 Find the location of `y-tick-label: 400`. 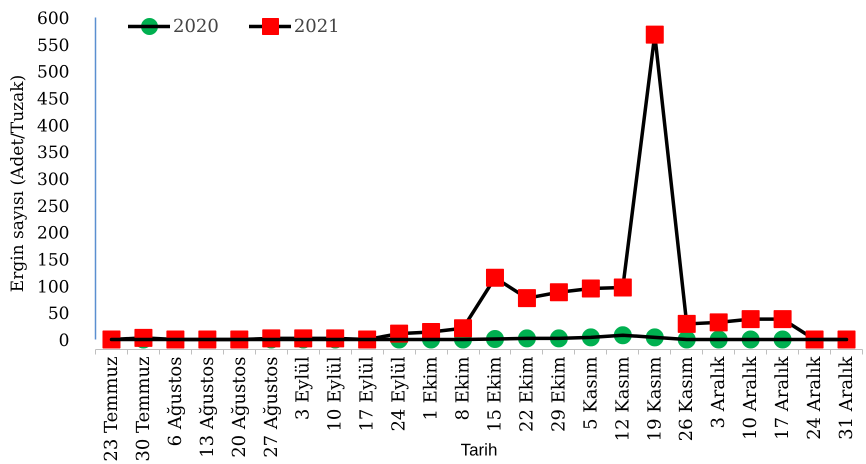

y-tick-label: 400 is located at coordinates (53, 126).